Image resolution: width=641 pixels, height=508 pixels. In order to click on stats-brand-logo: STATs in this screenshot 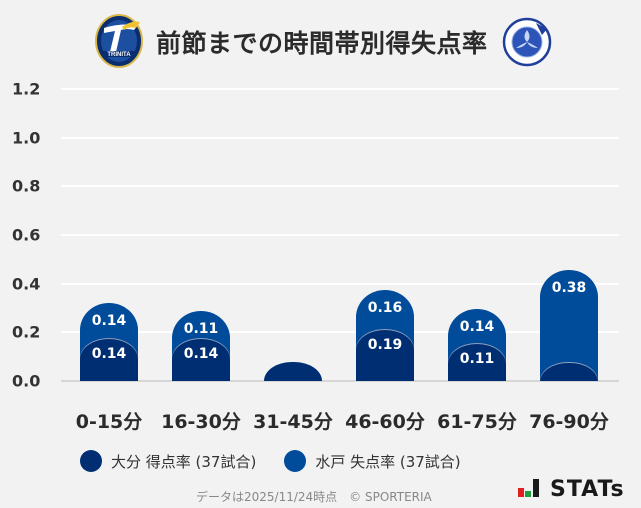, I will do `click(571, 489)`.